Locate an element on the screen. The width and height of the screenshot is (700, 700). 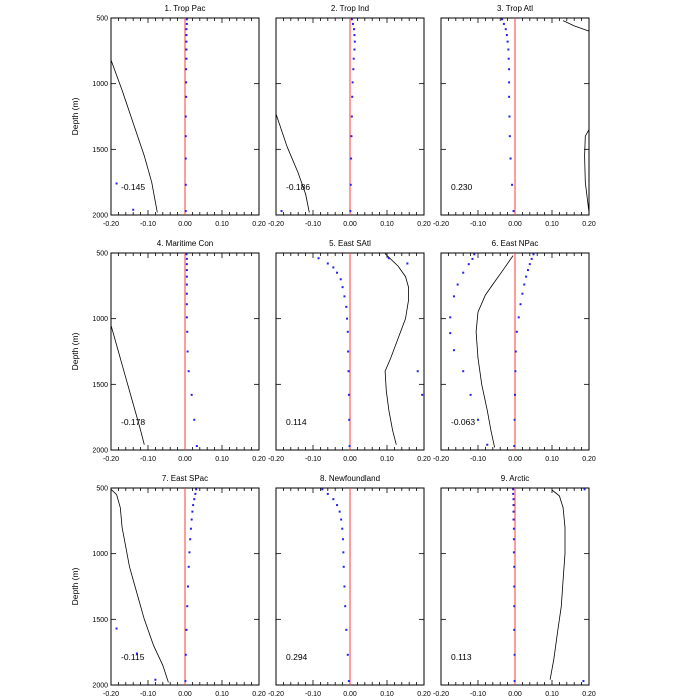
correlation-label: -0.063 is located at coordinates (463, 422).